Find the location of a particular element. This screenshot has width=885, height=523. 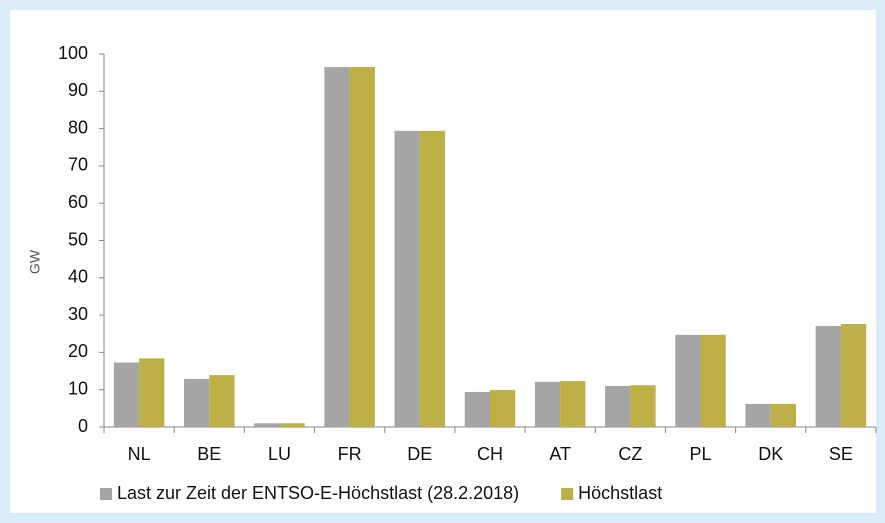

x-tick-label: FR is located at coordinates (350, 454).